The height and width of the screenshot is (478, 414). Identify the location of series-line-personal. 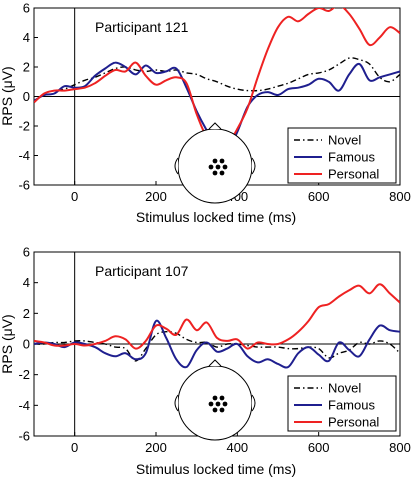
(217, 316).